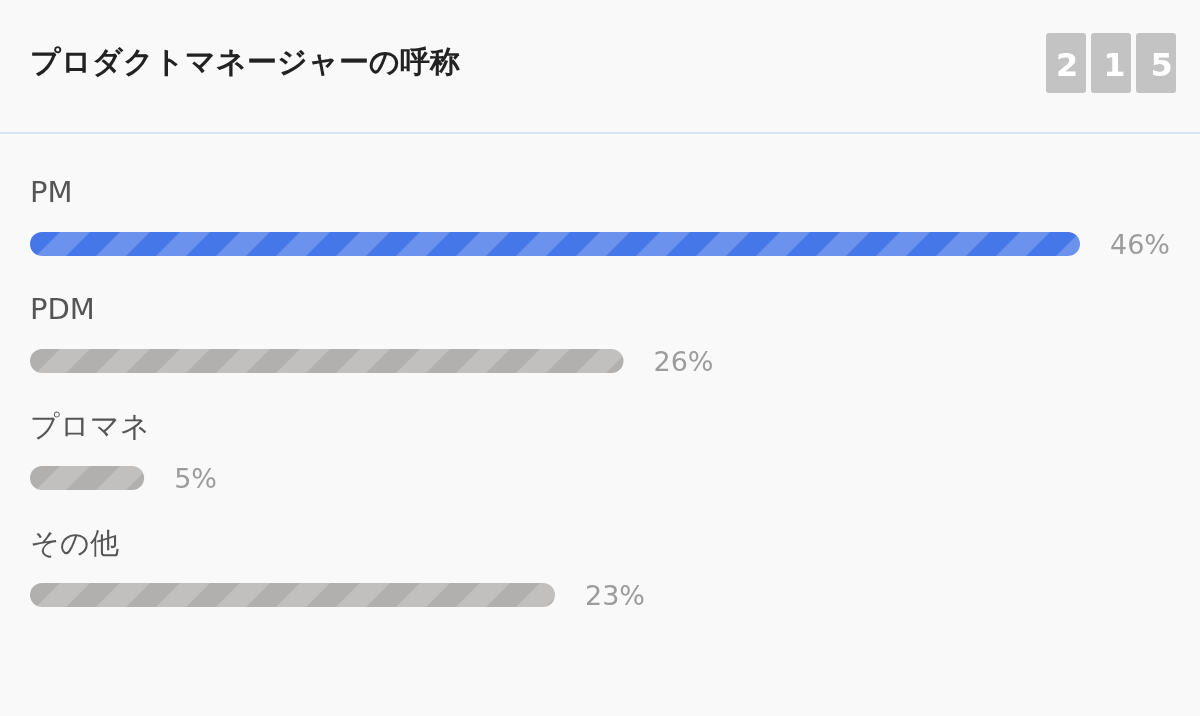 The width and height of the screenshot is (1200, 716). I want to click on annotation: 215, so click(1122, 63).